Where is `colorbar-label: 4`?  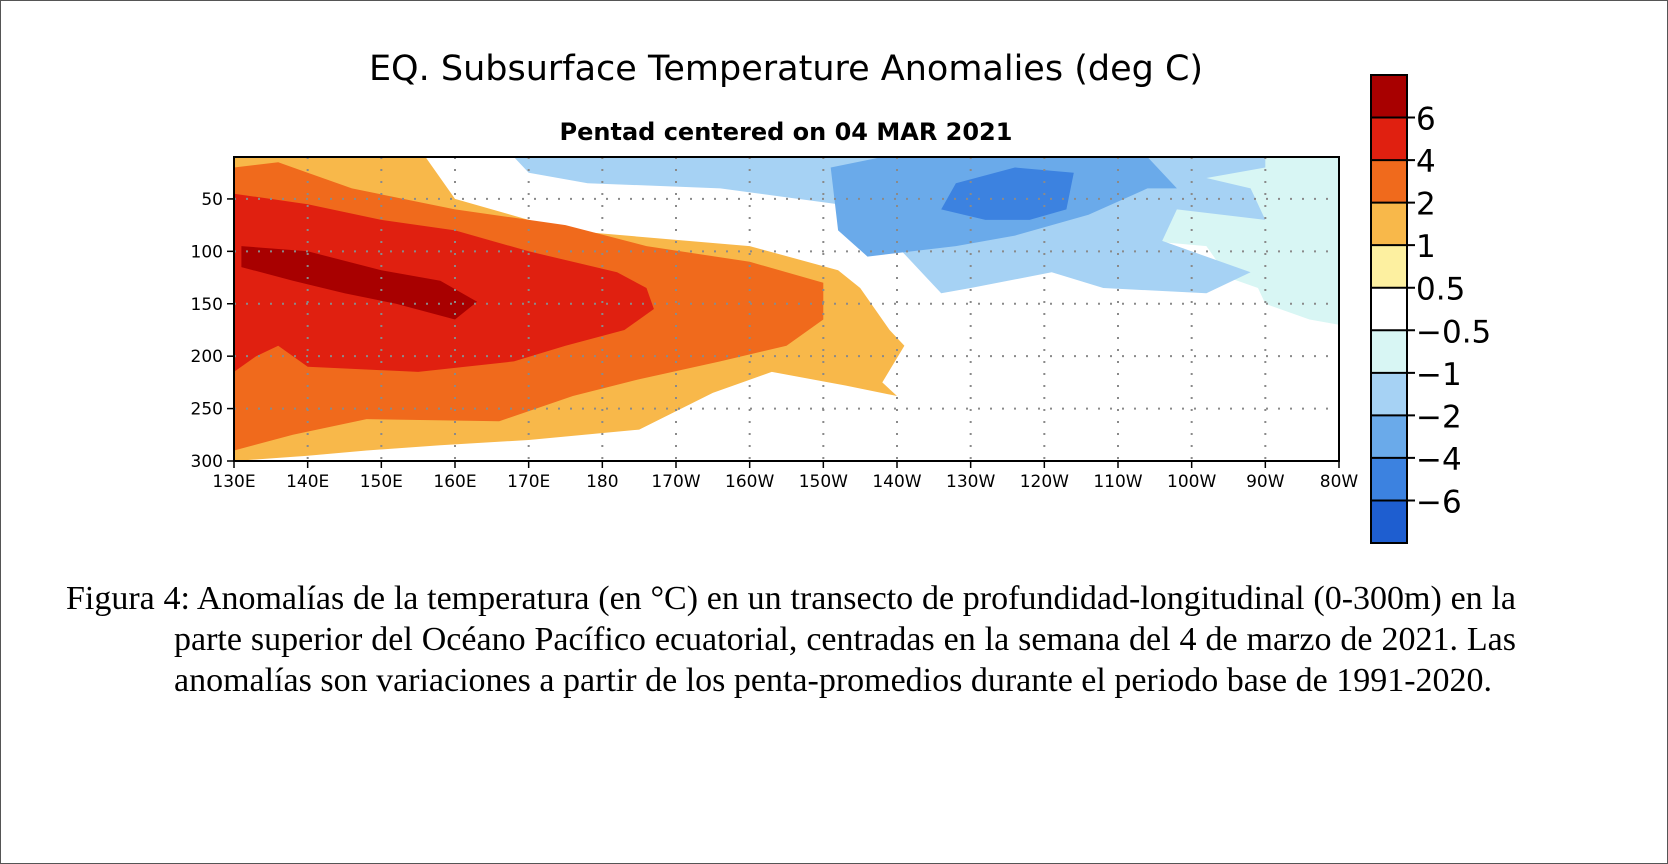
colorbar-label: 4 is located at coordinates (1426, 162).